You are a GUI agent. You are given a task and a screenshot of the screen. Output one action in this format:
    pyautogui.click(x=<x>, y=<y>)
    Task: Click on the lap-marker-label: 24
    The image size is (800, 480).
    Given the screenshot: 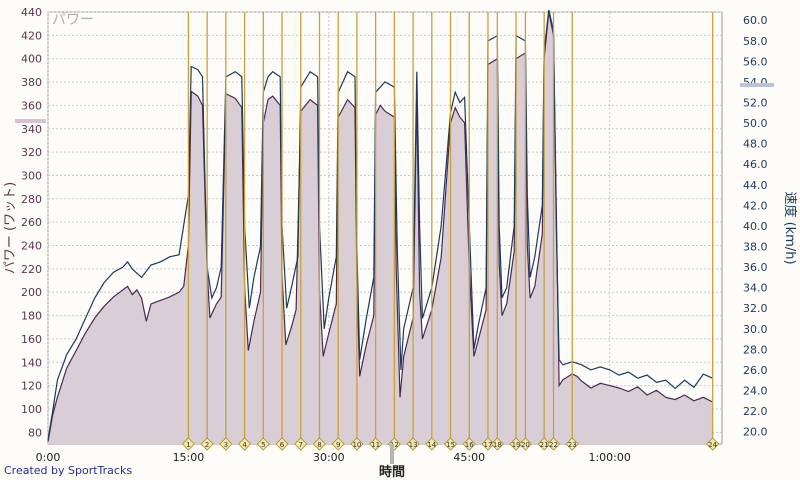 What is the action you would take?
    pyautogui.click(x=712, y=445)
    